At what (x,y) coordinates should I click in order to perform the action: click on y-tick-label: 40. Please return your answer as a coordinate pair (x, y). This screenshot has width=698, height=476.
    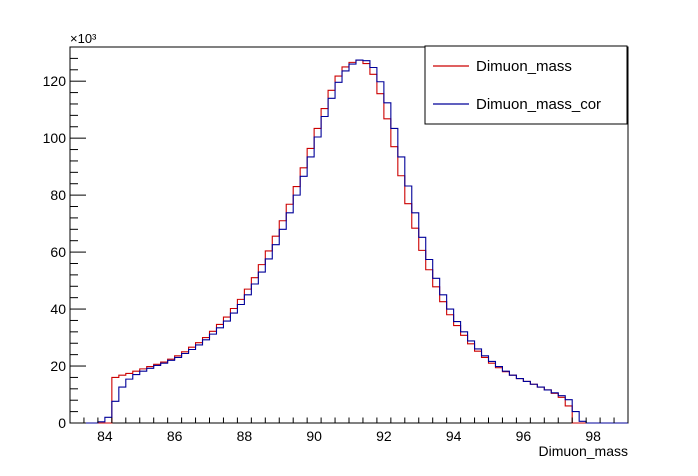
    Looking at the image, I should click on (58, 309).